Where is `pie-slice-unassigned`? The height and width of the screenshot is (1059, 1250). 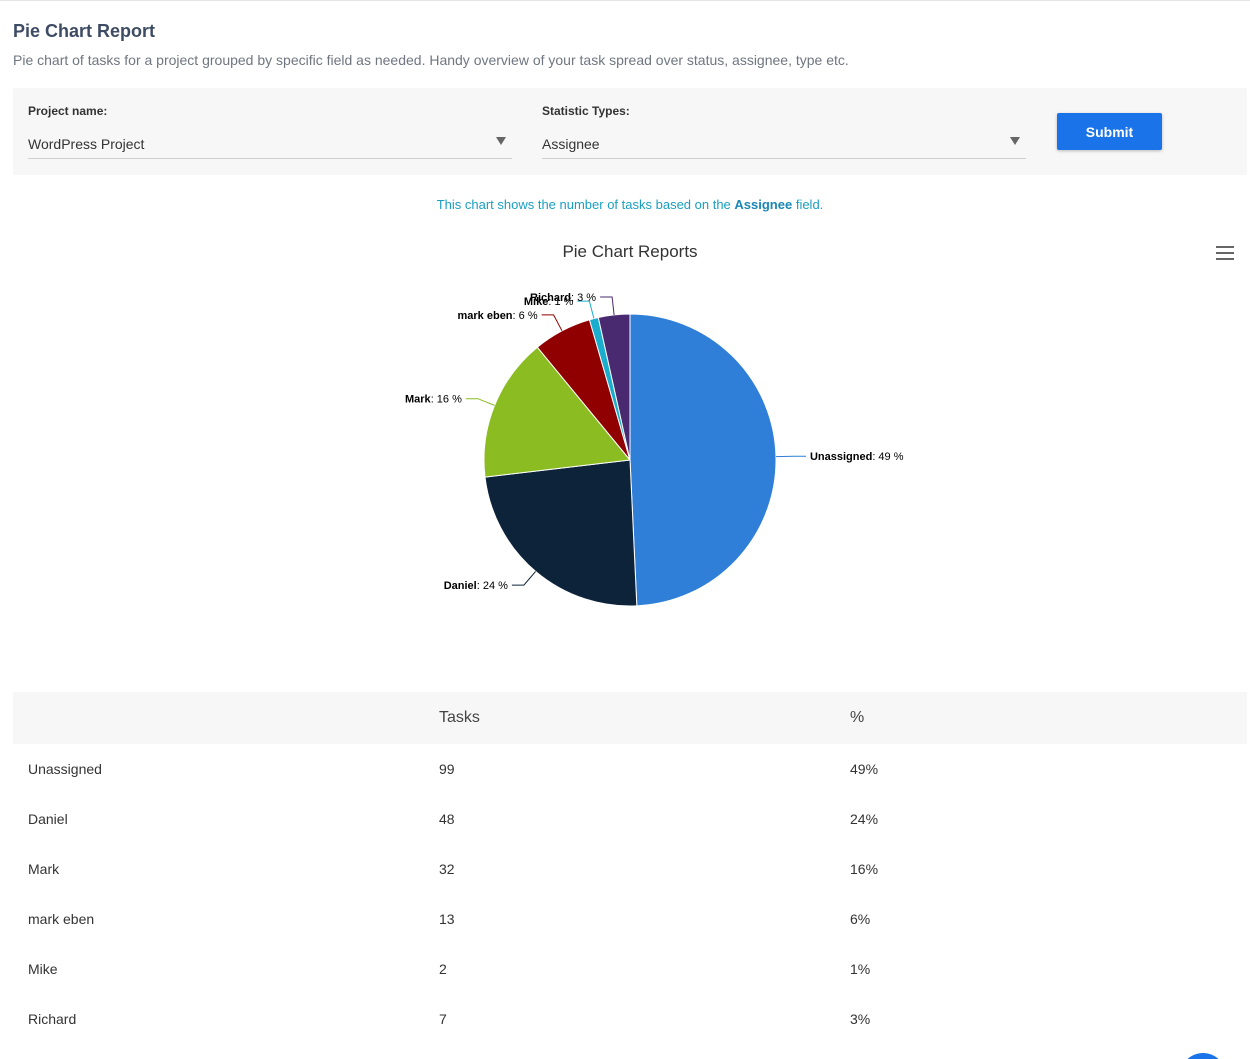 pie-slice-unassigned is located at coordinates (703, 460).